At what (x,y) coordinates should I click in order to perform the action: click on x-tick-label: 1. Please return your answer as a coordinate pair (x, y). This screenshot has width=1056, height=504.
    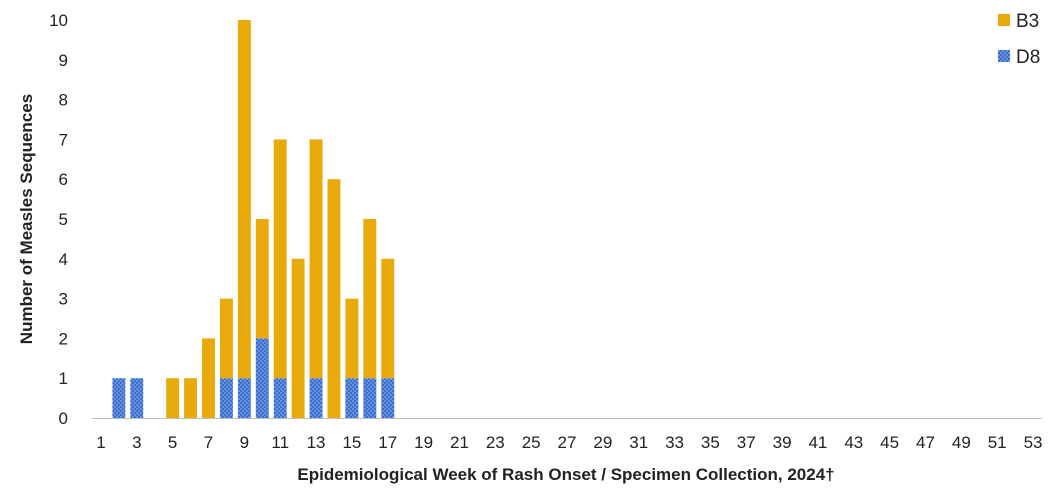
    Looking at the image, I should click on (100, 442).